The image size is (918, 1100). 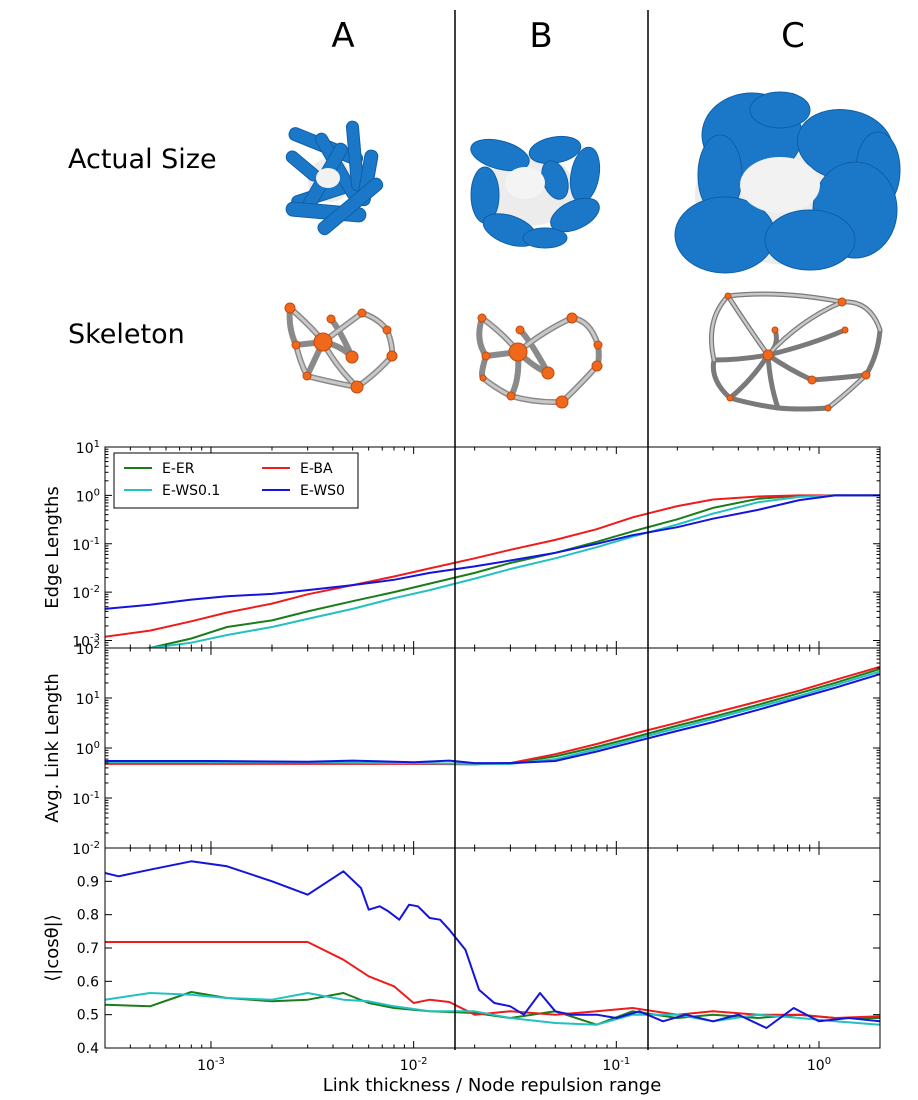 I want to click on network-skeleton-render-c, so click(x=796, y=351).